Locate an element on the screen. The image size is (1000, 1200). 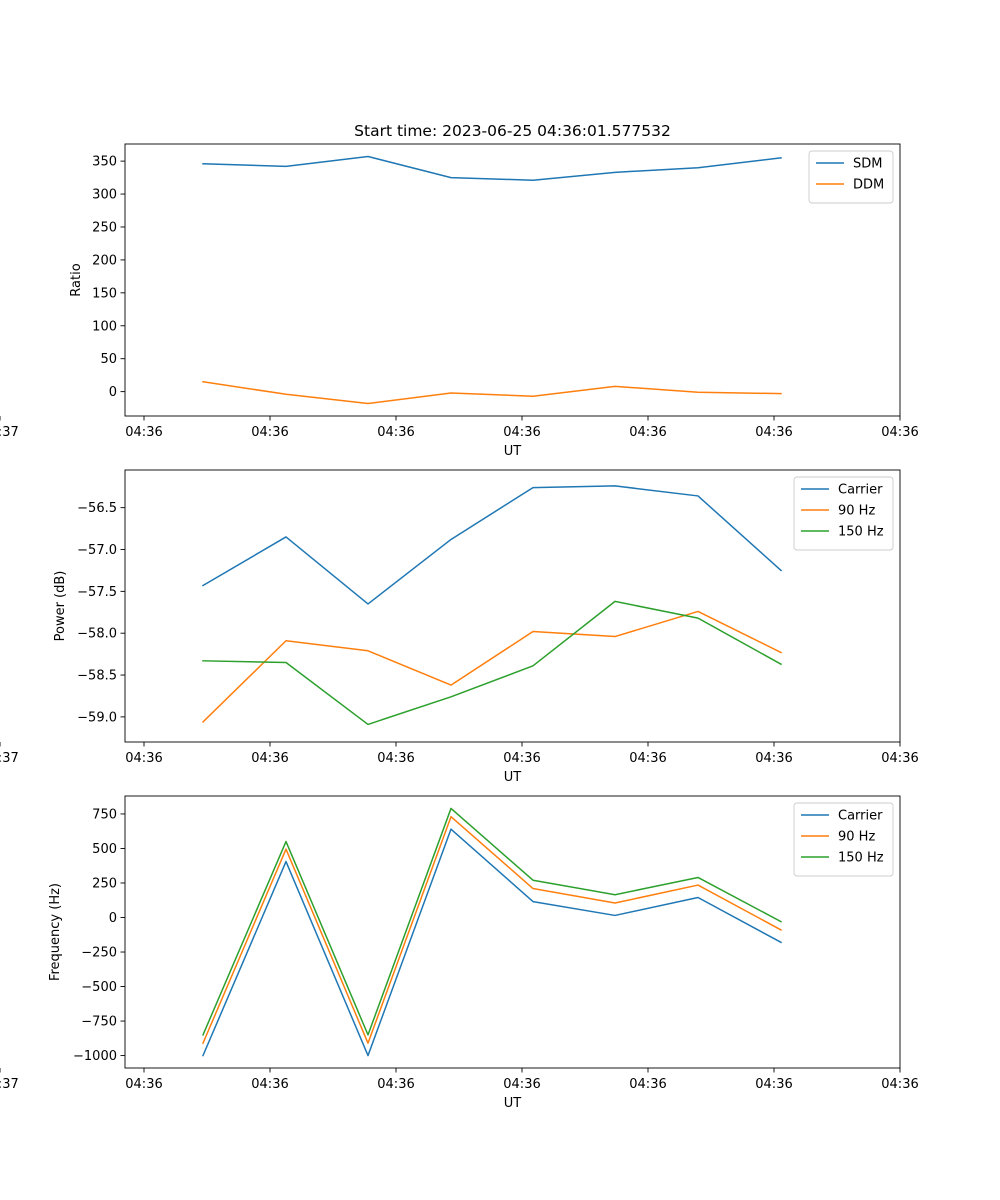
y-tick-label: −1000 is located at coordinates (95, 1056).